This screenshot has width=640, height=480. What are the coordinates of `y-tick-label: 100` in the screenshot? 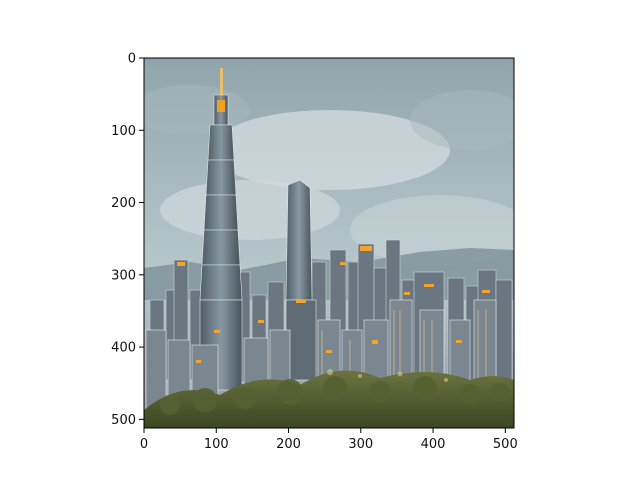 It's located at (123, 131).